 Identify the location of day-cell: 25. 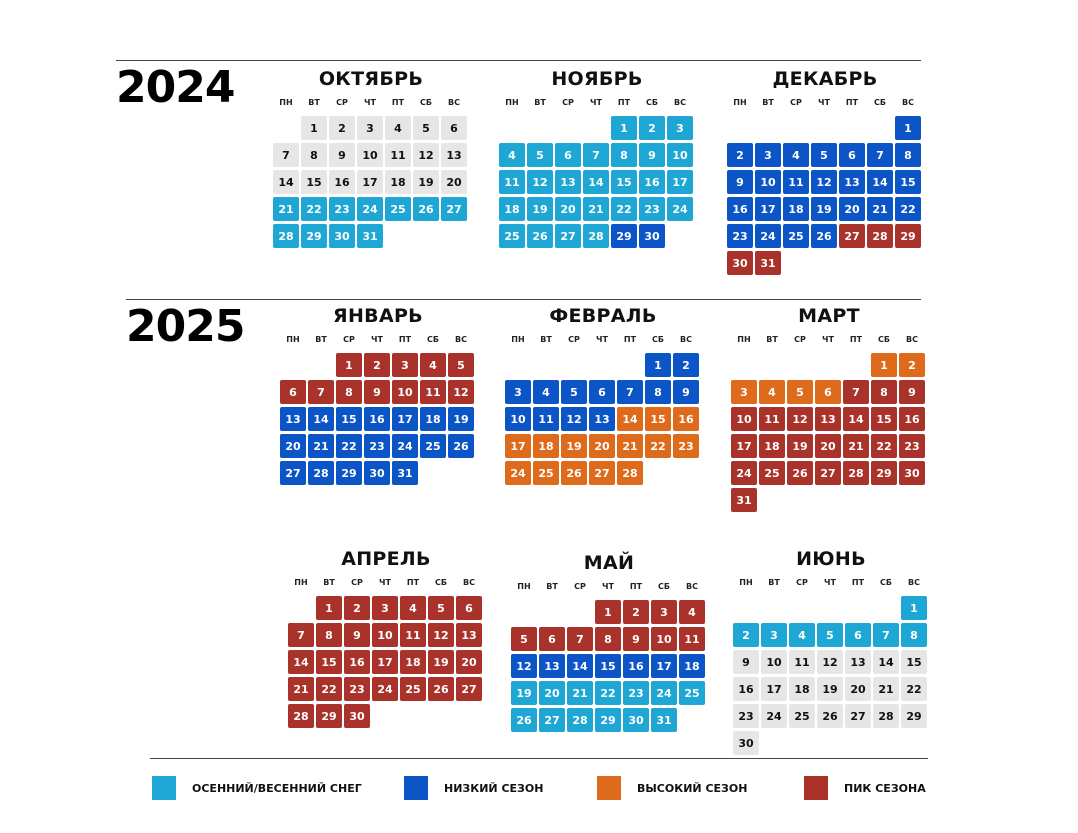
(433, 446).